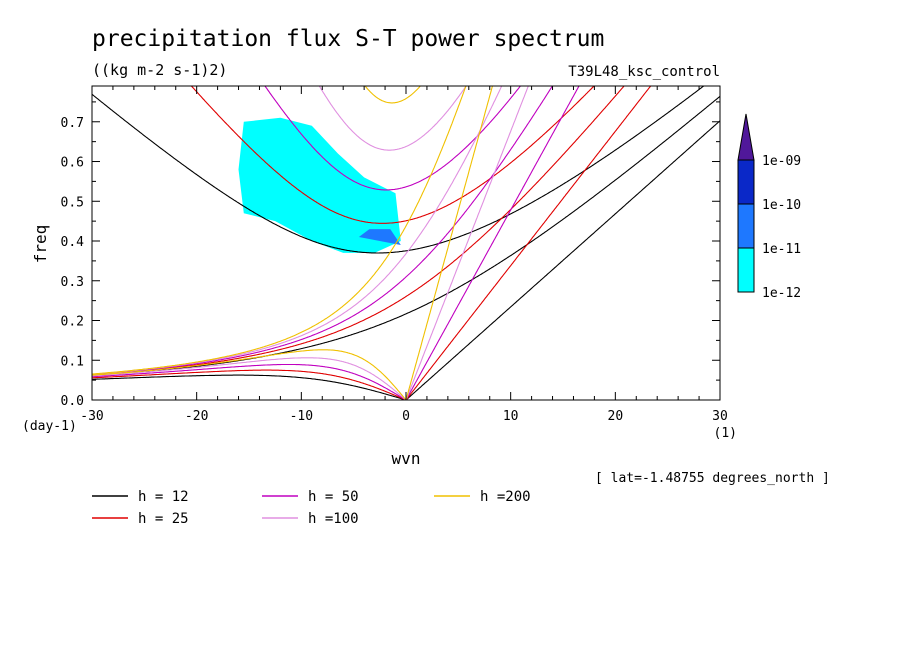 The image size is (904, 654). I want to click on curve-er1-h50, so click(249, 381).